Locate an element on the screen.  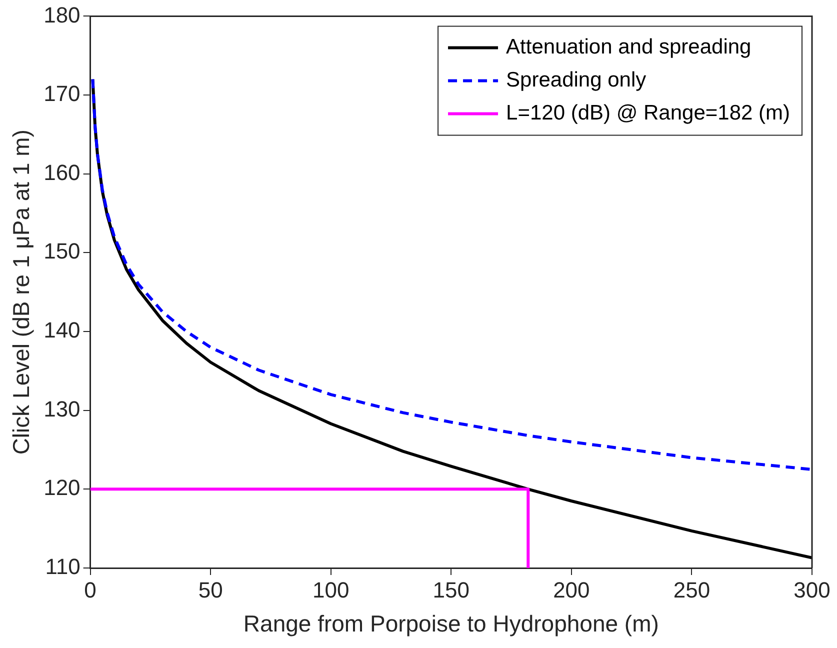
y-tick-label: 120 is located at coordinates (62, 487).